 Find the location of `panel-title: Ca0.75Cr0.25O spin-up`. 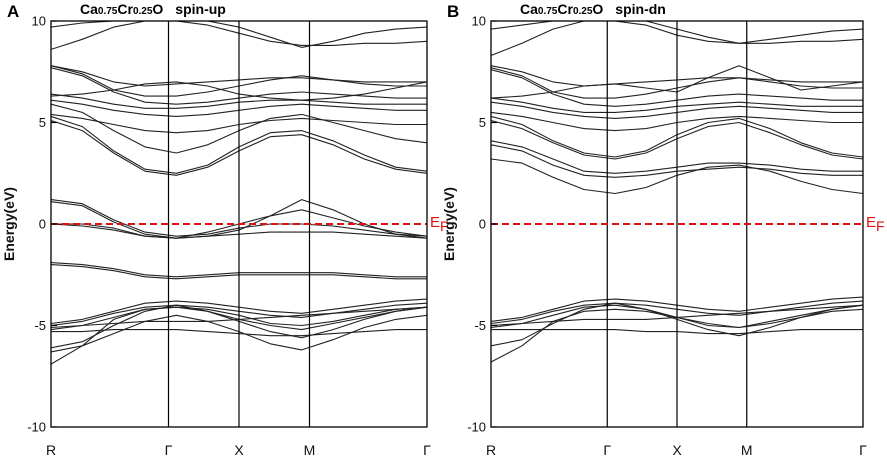

panel-title: Ca0.75Cr0.25O spin-up is located at coordinates (153, 9).